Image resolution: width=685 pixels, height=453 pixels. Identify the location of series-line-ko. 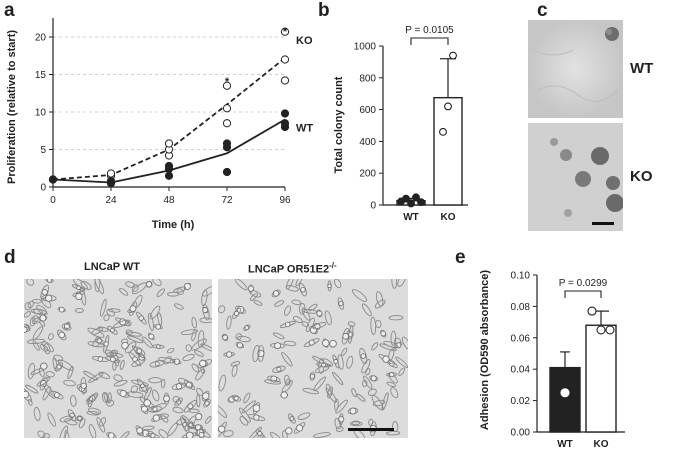
(169, 119).